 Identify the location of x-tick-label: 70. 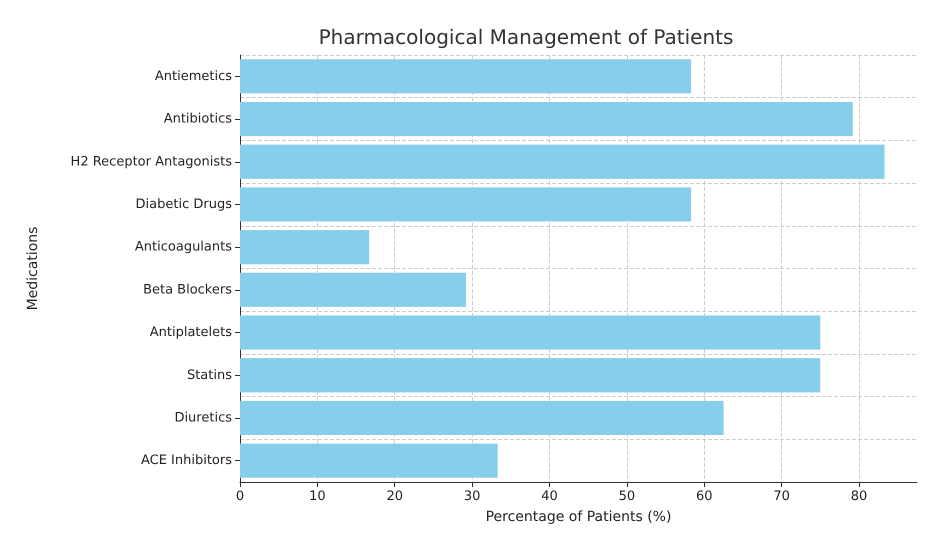
(781, 496).